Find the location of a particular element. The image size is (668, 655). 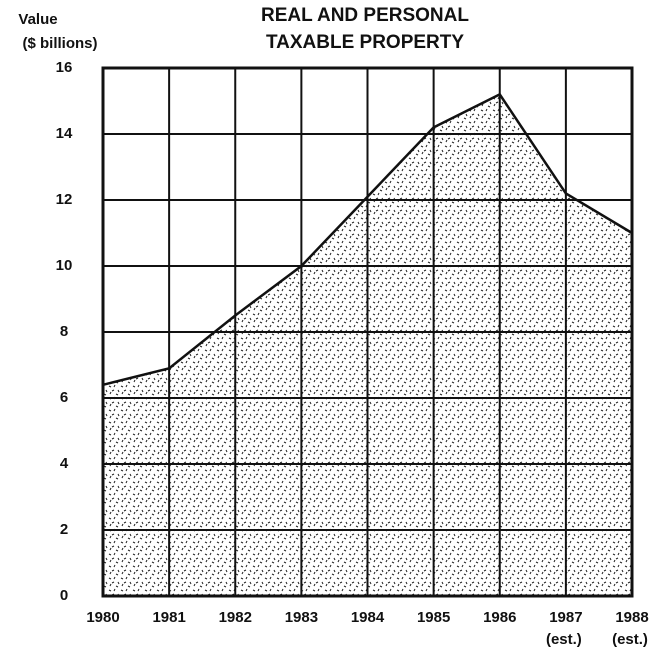

x-tick-label: 1981 is located at coordinates (168, 617).